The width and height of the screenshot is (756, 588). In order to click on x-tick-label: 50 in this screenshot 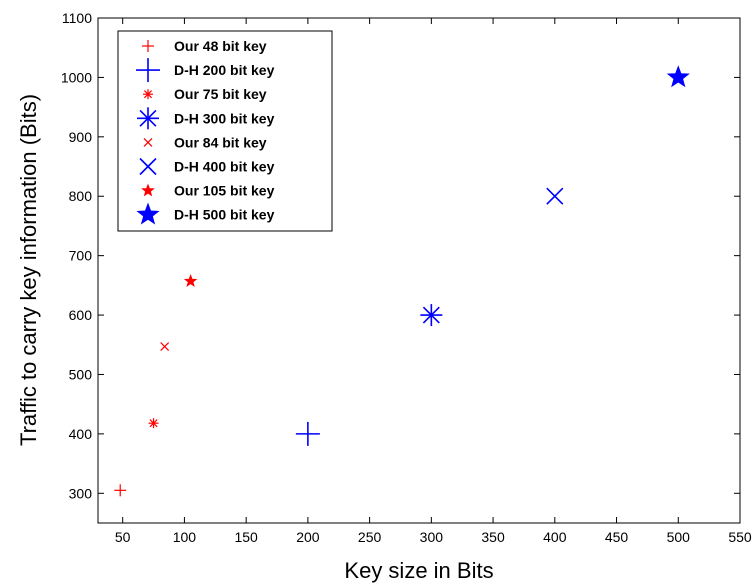, I will do `click(123, 537)`.